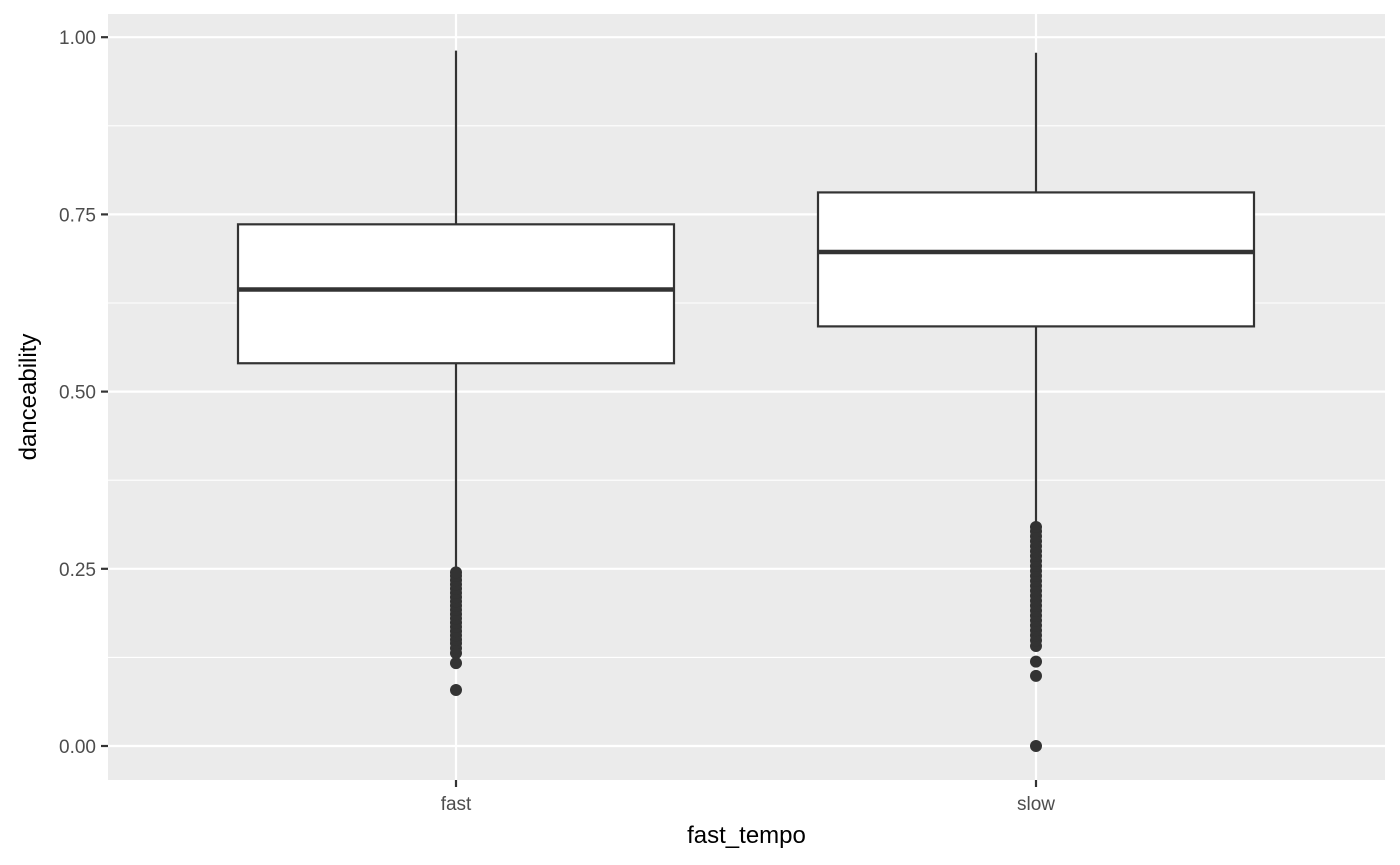 The width and height of the screenshot is (1400, 865). What do you see at coordinates (748, 797) in the screenshot?
I see `x-axis: fast slow` at bounding box center [748, 797].